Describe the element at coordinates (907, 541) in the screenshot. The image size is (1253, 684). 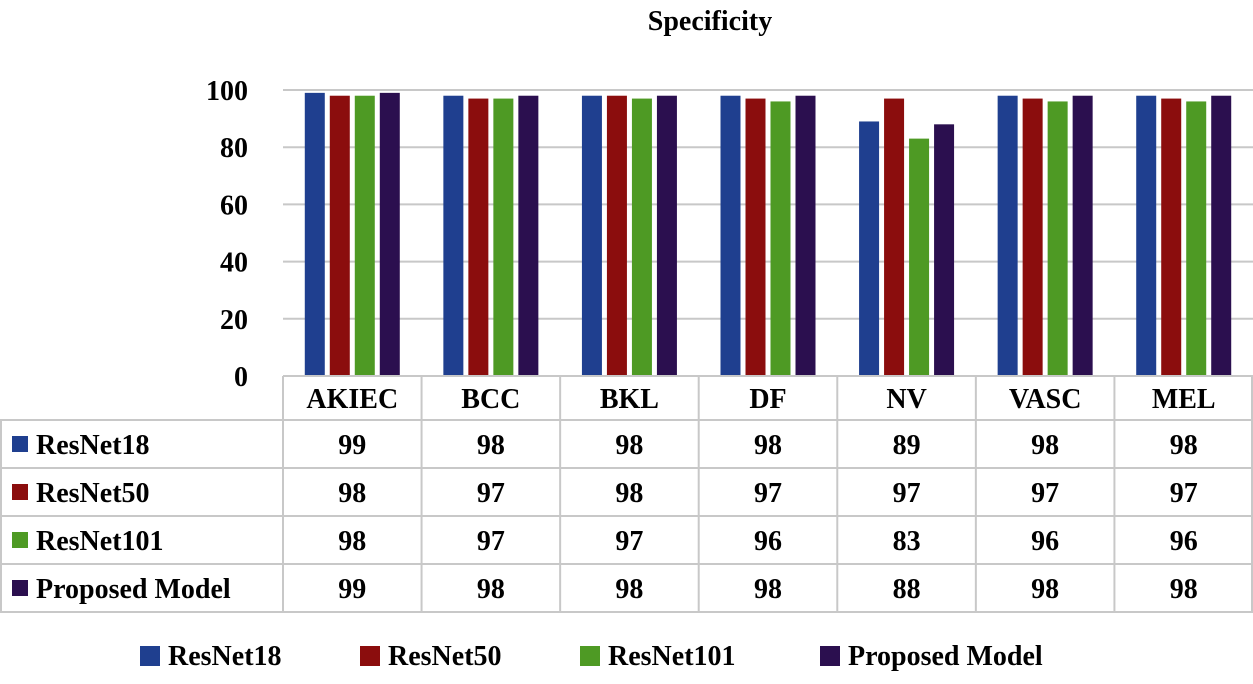
I see `table-cell-value: 83` at that location.